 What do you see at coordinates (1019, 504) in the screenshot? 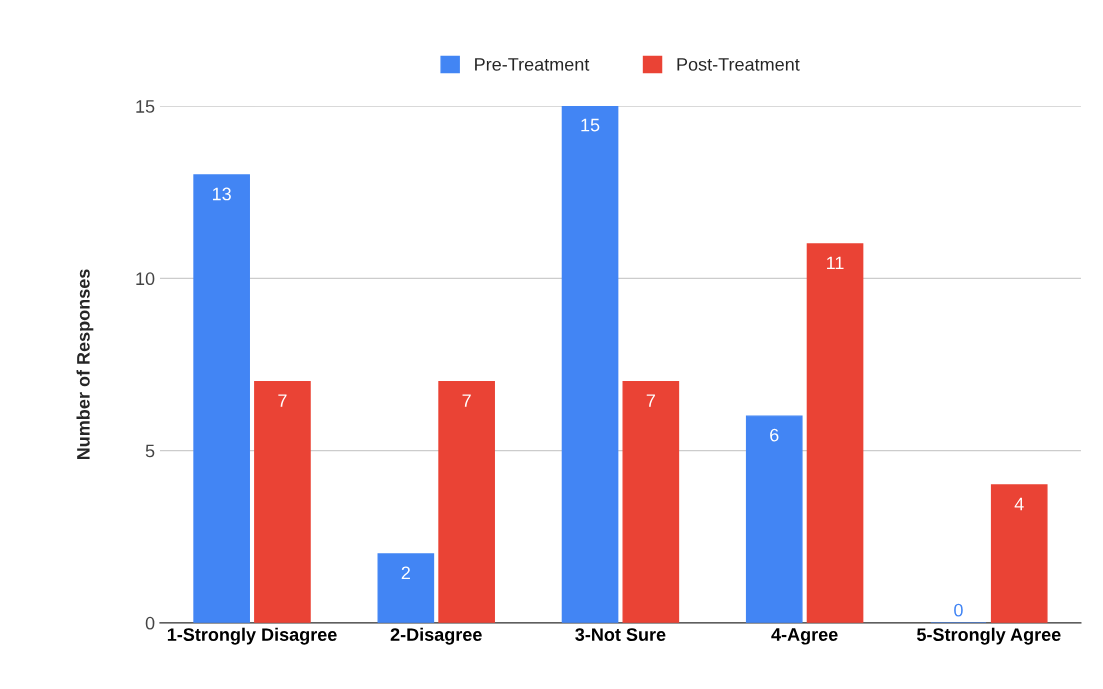
I see `data-label: 4` at bounding box center [1019, 504].